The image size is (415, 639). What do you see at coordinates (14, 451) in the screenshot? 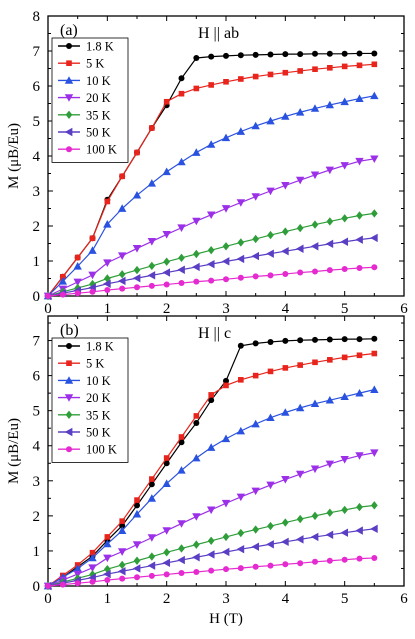
I see `y-axis-label: M (μB/Eu)` at bounding box center [14, 451].